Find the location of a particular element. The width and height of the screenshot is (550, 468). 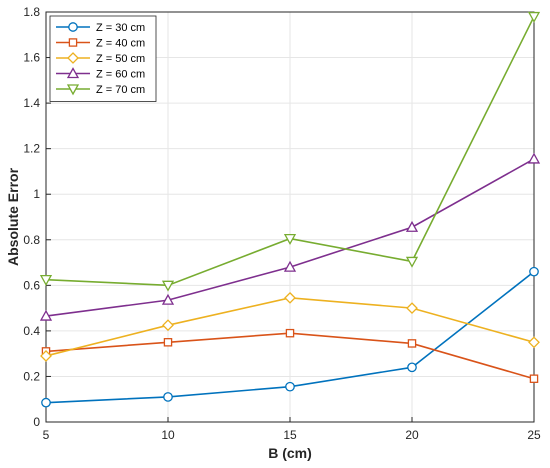

legend-label: Z = 70 cm is located at coordinates (120, 90).